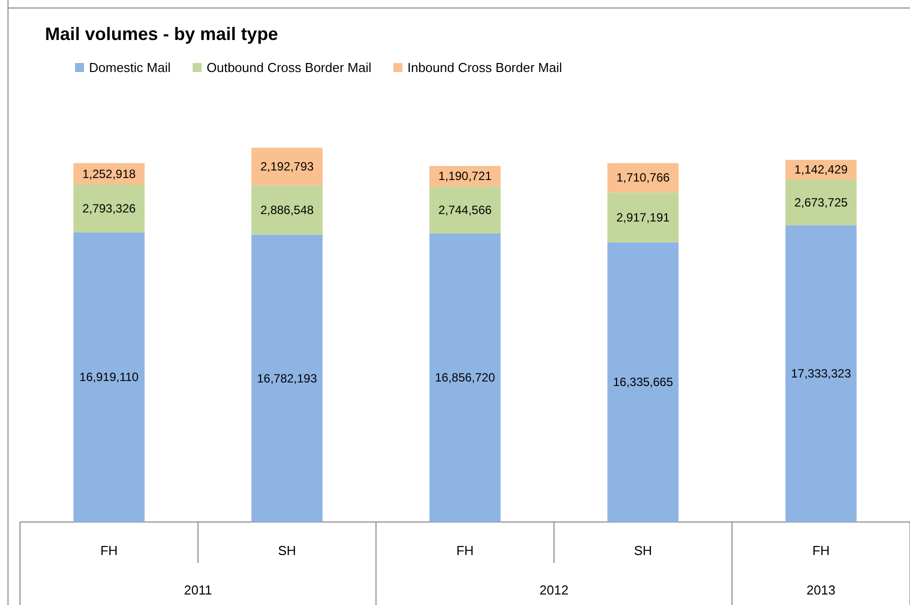  Describe the element at coordinates (821, 169) in the screenshot. I see `data-label: 1,142,429` at that location.